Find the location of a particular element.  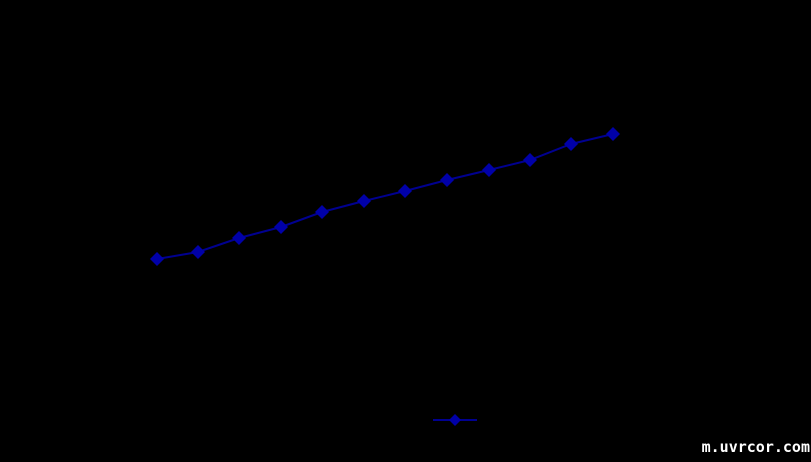

watermark-text: m.uvrcor.com is located at coordinates (755, 447).